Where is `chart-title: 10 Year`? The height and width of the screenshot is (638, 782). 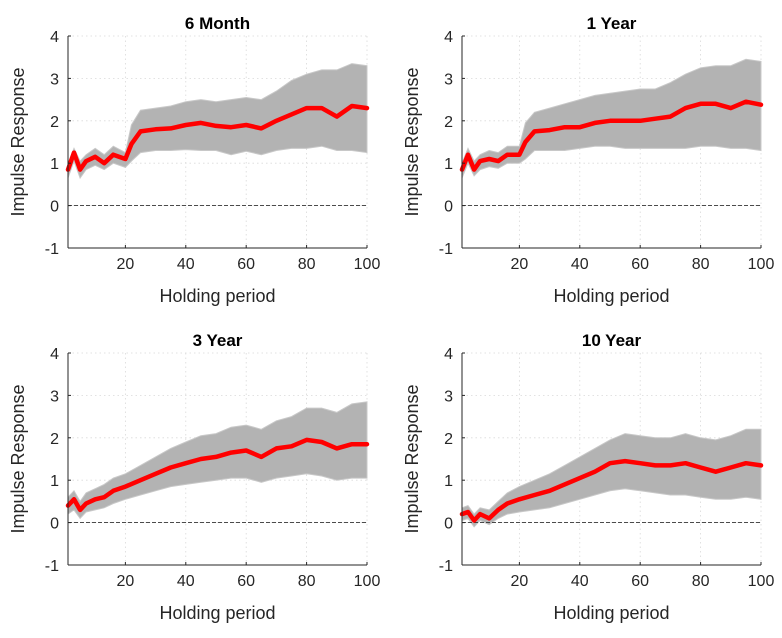
chart-title: 10 Year is located at coordinates (612, 340).